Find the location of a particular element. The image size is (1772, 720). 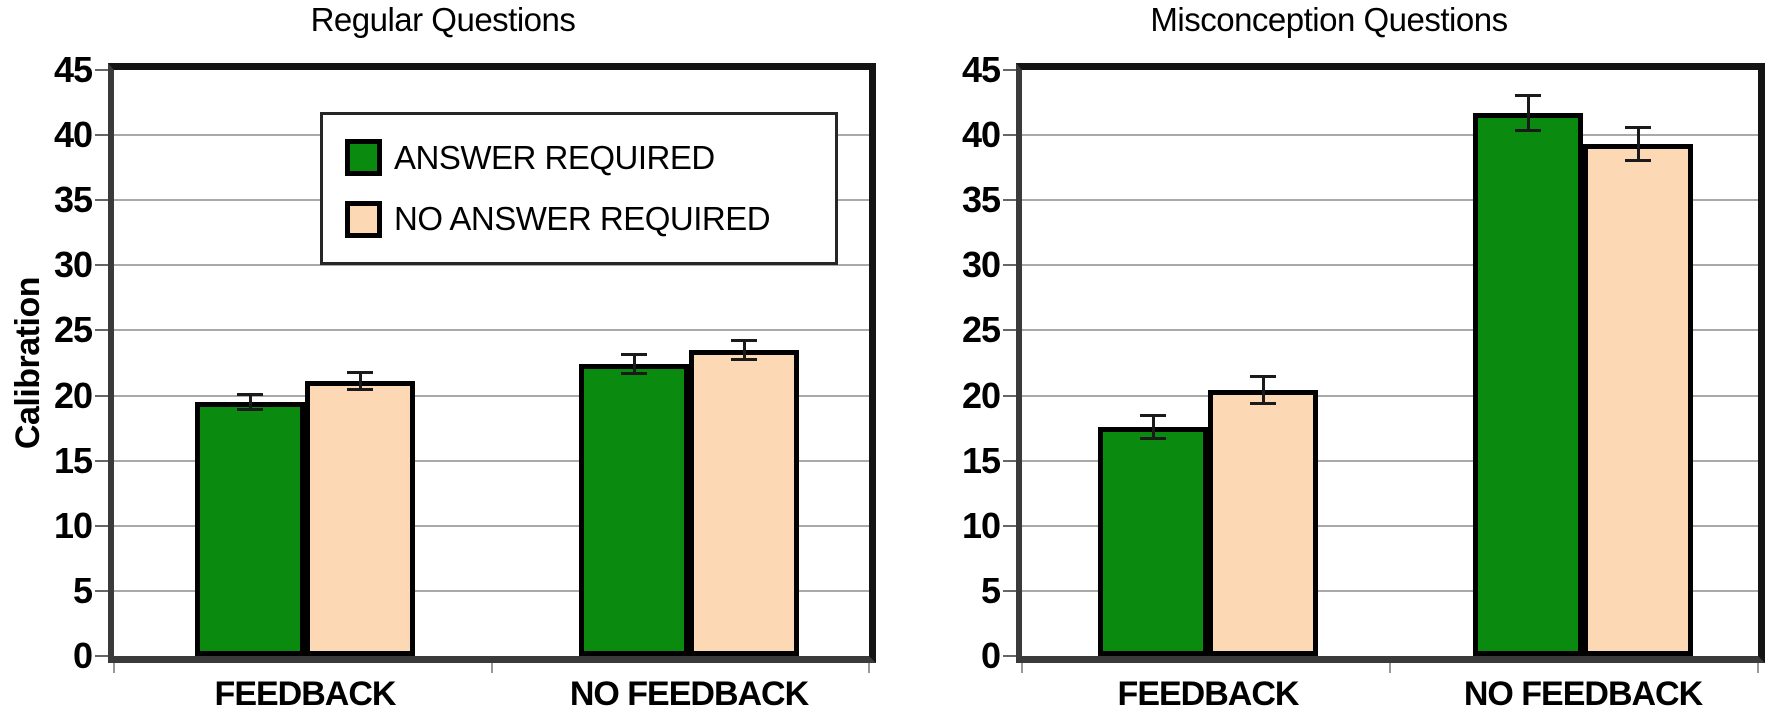

chart-title-misconception: Misconception Questions is located at coordinates (1329, 19).